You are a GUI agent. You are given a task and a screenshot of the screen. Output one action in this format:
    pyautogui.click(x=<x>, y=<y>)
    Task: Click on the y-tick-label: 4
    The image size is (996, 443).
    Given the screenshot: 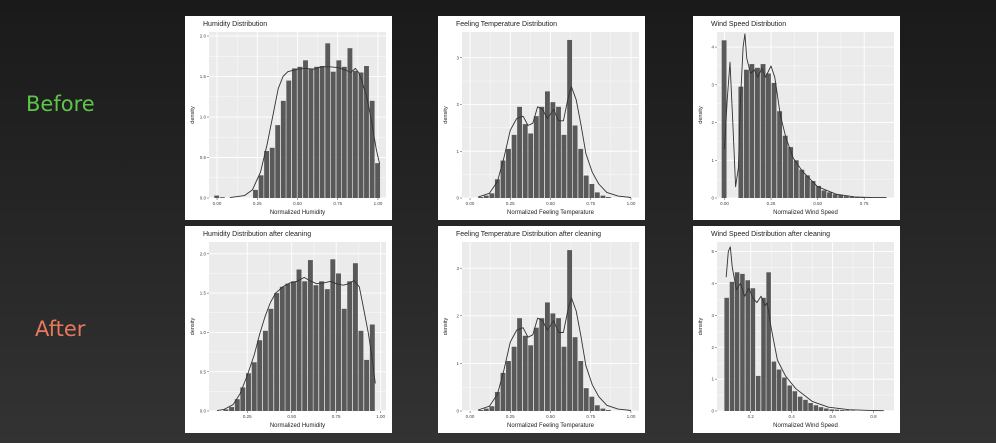 What is the action you would take?
    pyautogui.click(x=712, y=47)
    